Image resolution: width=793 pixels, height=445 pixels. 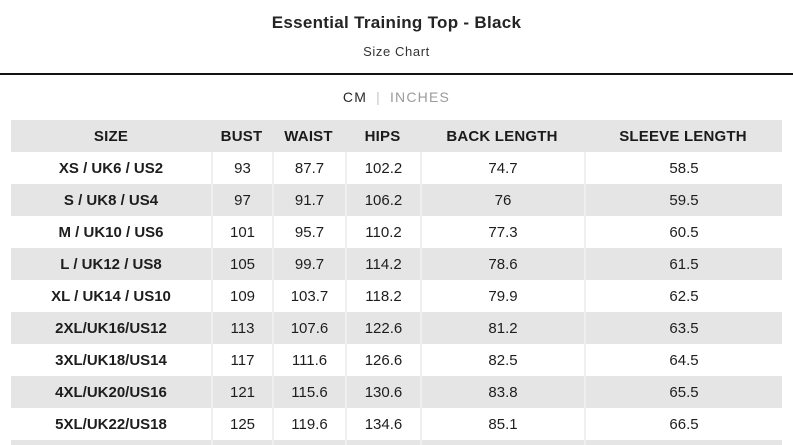 What do you see at coordinates (308, 392) in the screenshot?
I see `cell-waist: 115.6` at bounding box center [308, 392].